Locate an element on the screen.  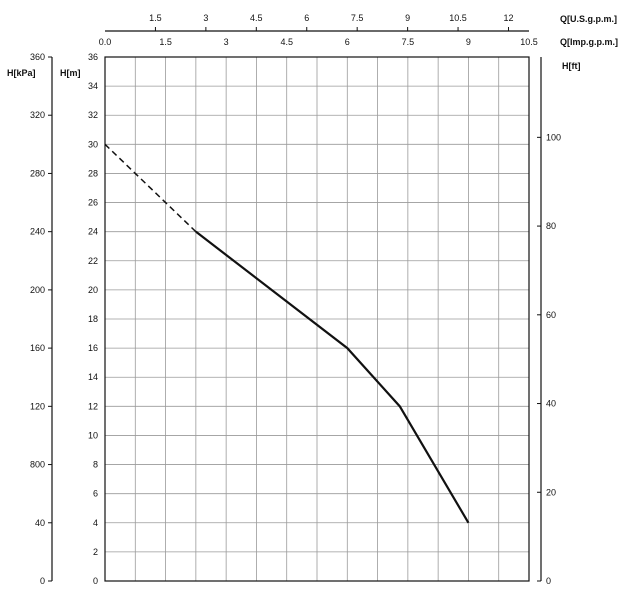
y-m-tick-label: 30 is located at coordinates (93, 144).